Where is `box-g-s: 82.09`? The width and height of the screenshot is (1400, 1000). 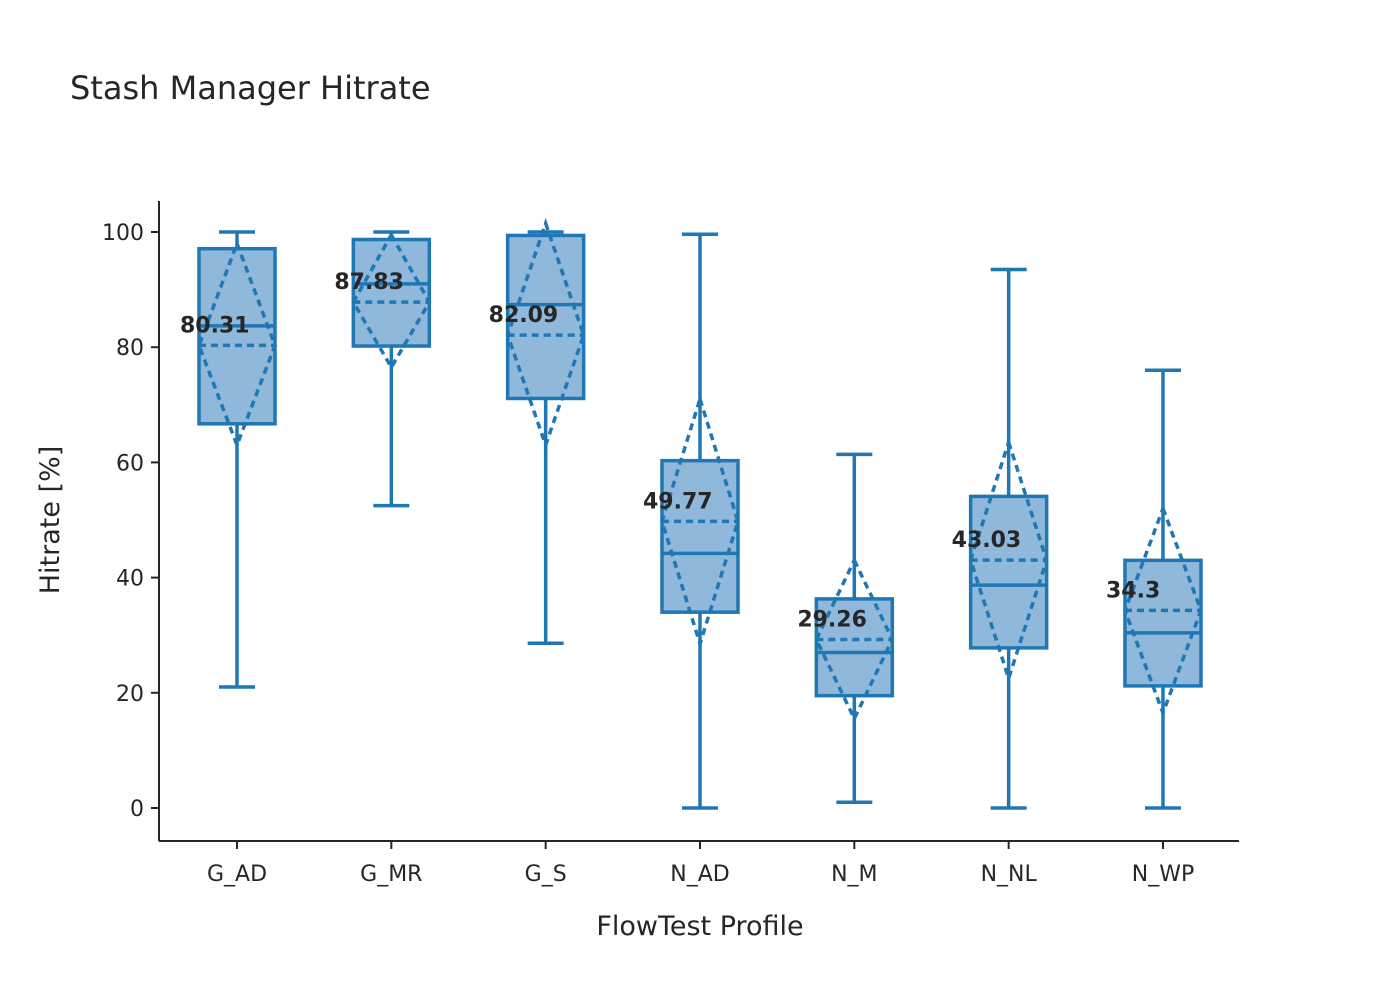
box-g-s: 82.09 is located at coordinates (537, 431).